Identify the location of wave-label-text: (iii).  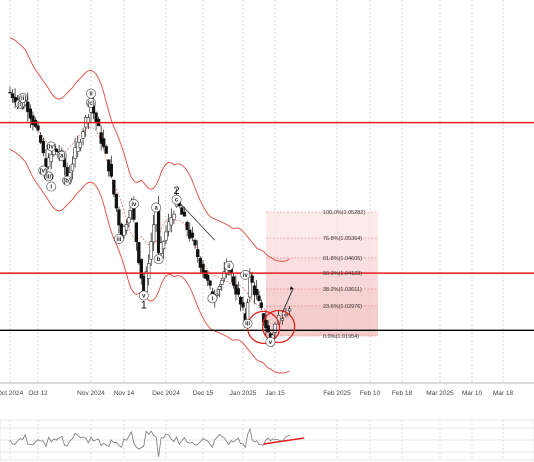
(48, 177).